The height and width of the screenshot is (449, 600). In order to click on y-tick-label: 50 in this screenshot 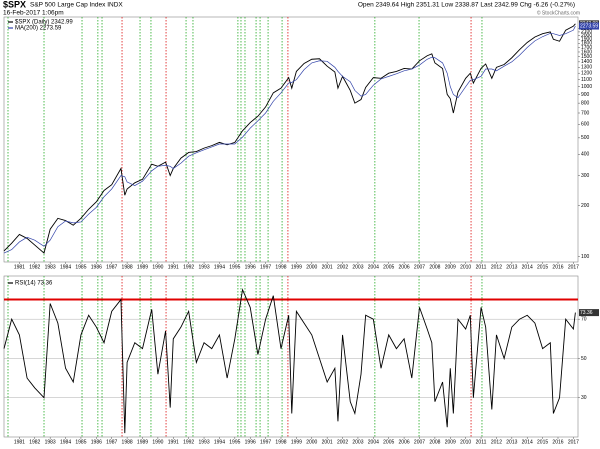, I will do `click(584, 359)`.